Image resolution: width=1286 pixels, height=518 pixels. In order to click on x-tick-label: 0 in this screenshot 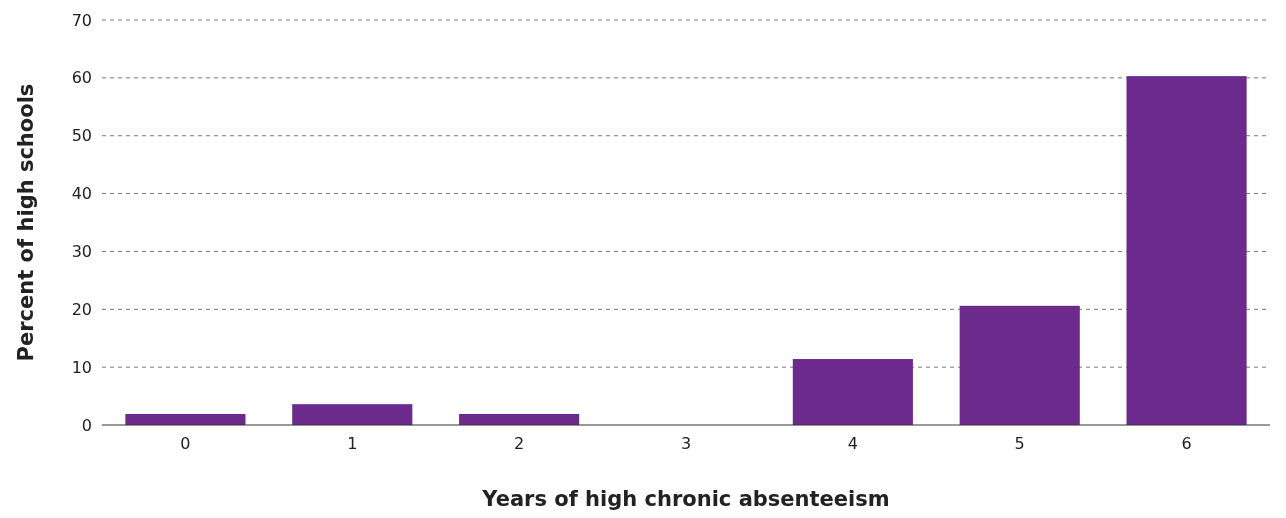, I will do `click(185, 443)`.